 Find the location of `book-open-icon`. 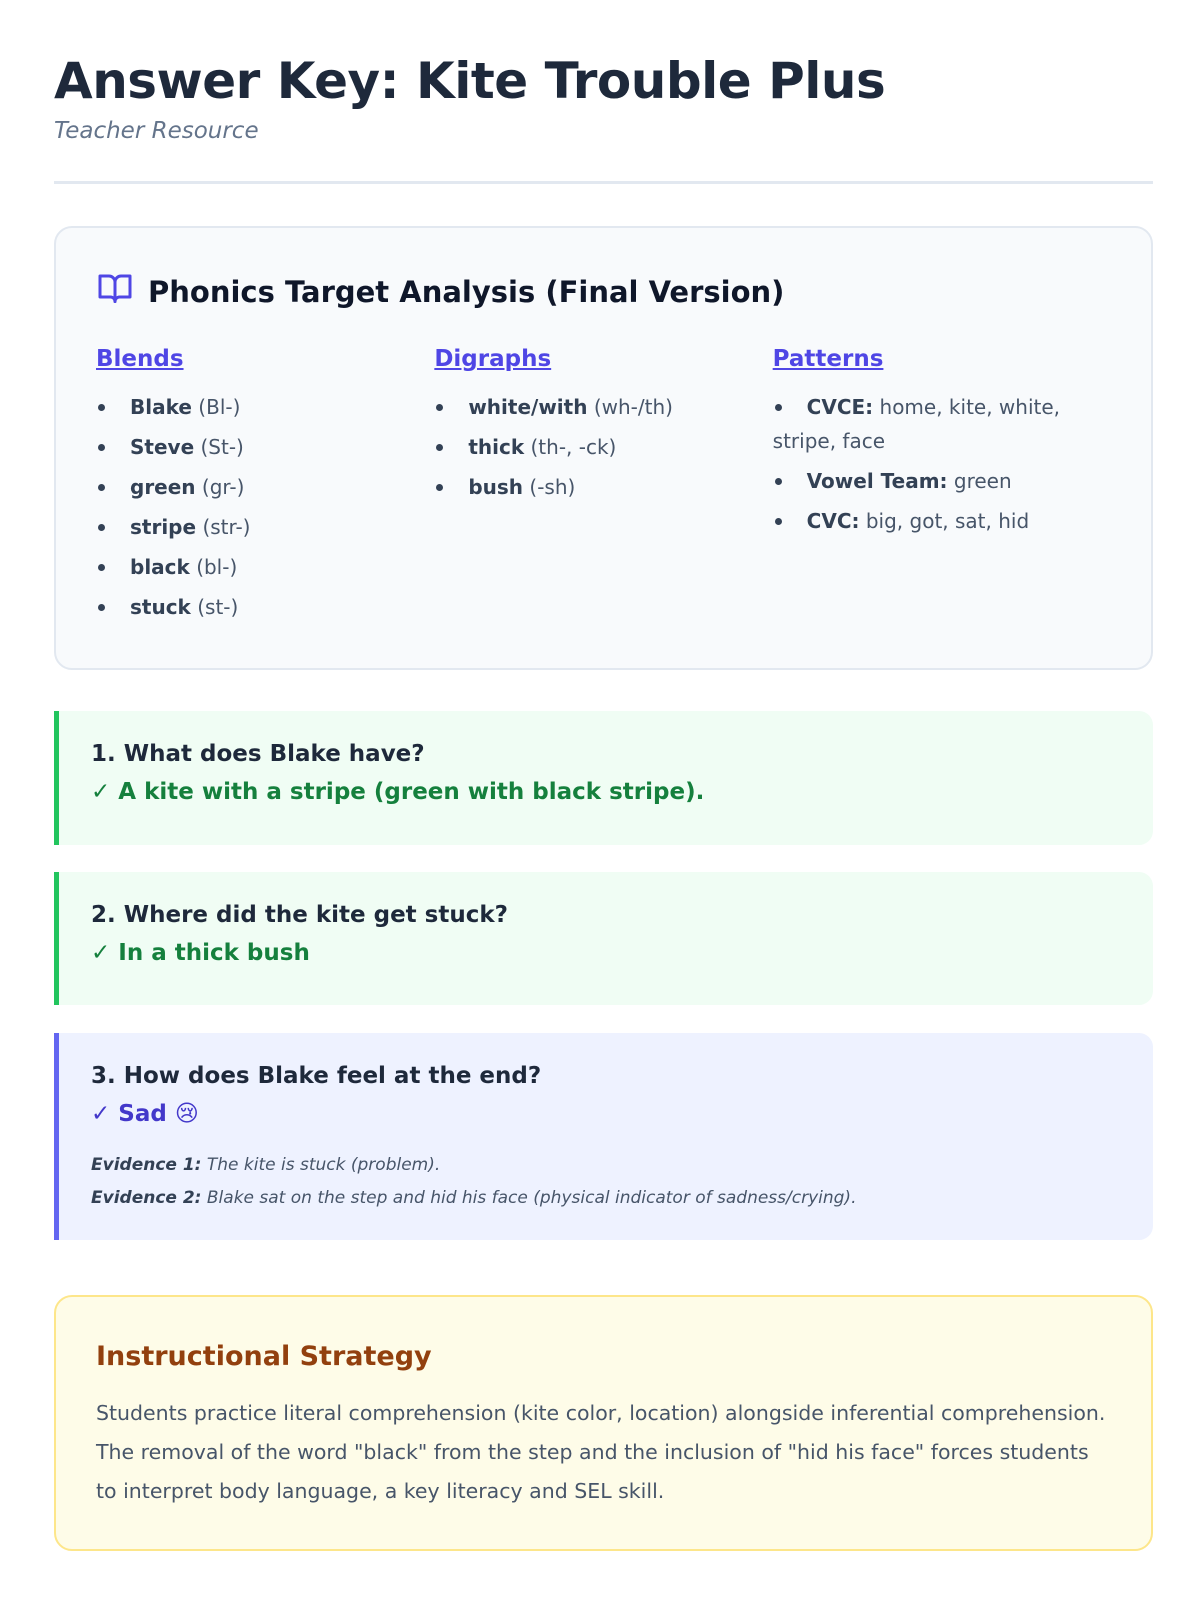

book-open-icon is located at coordinates (115, 291).